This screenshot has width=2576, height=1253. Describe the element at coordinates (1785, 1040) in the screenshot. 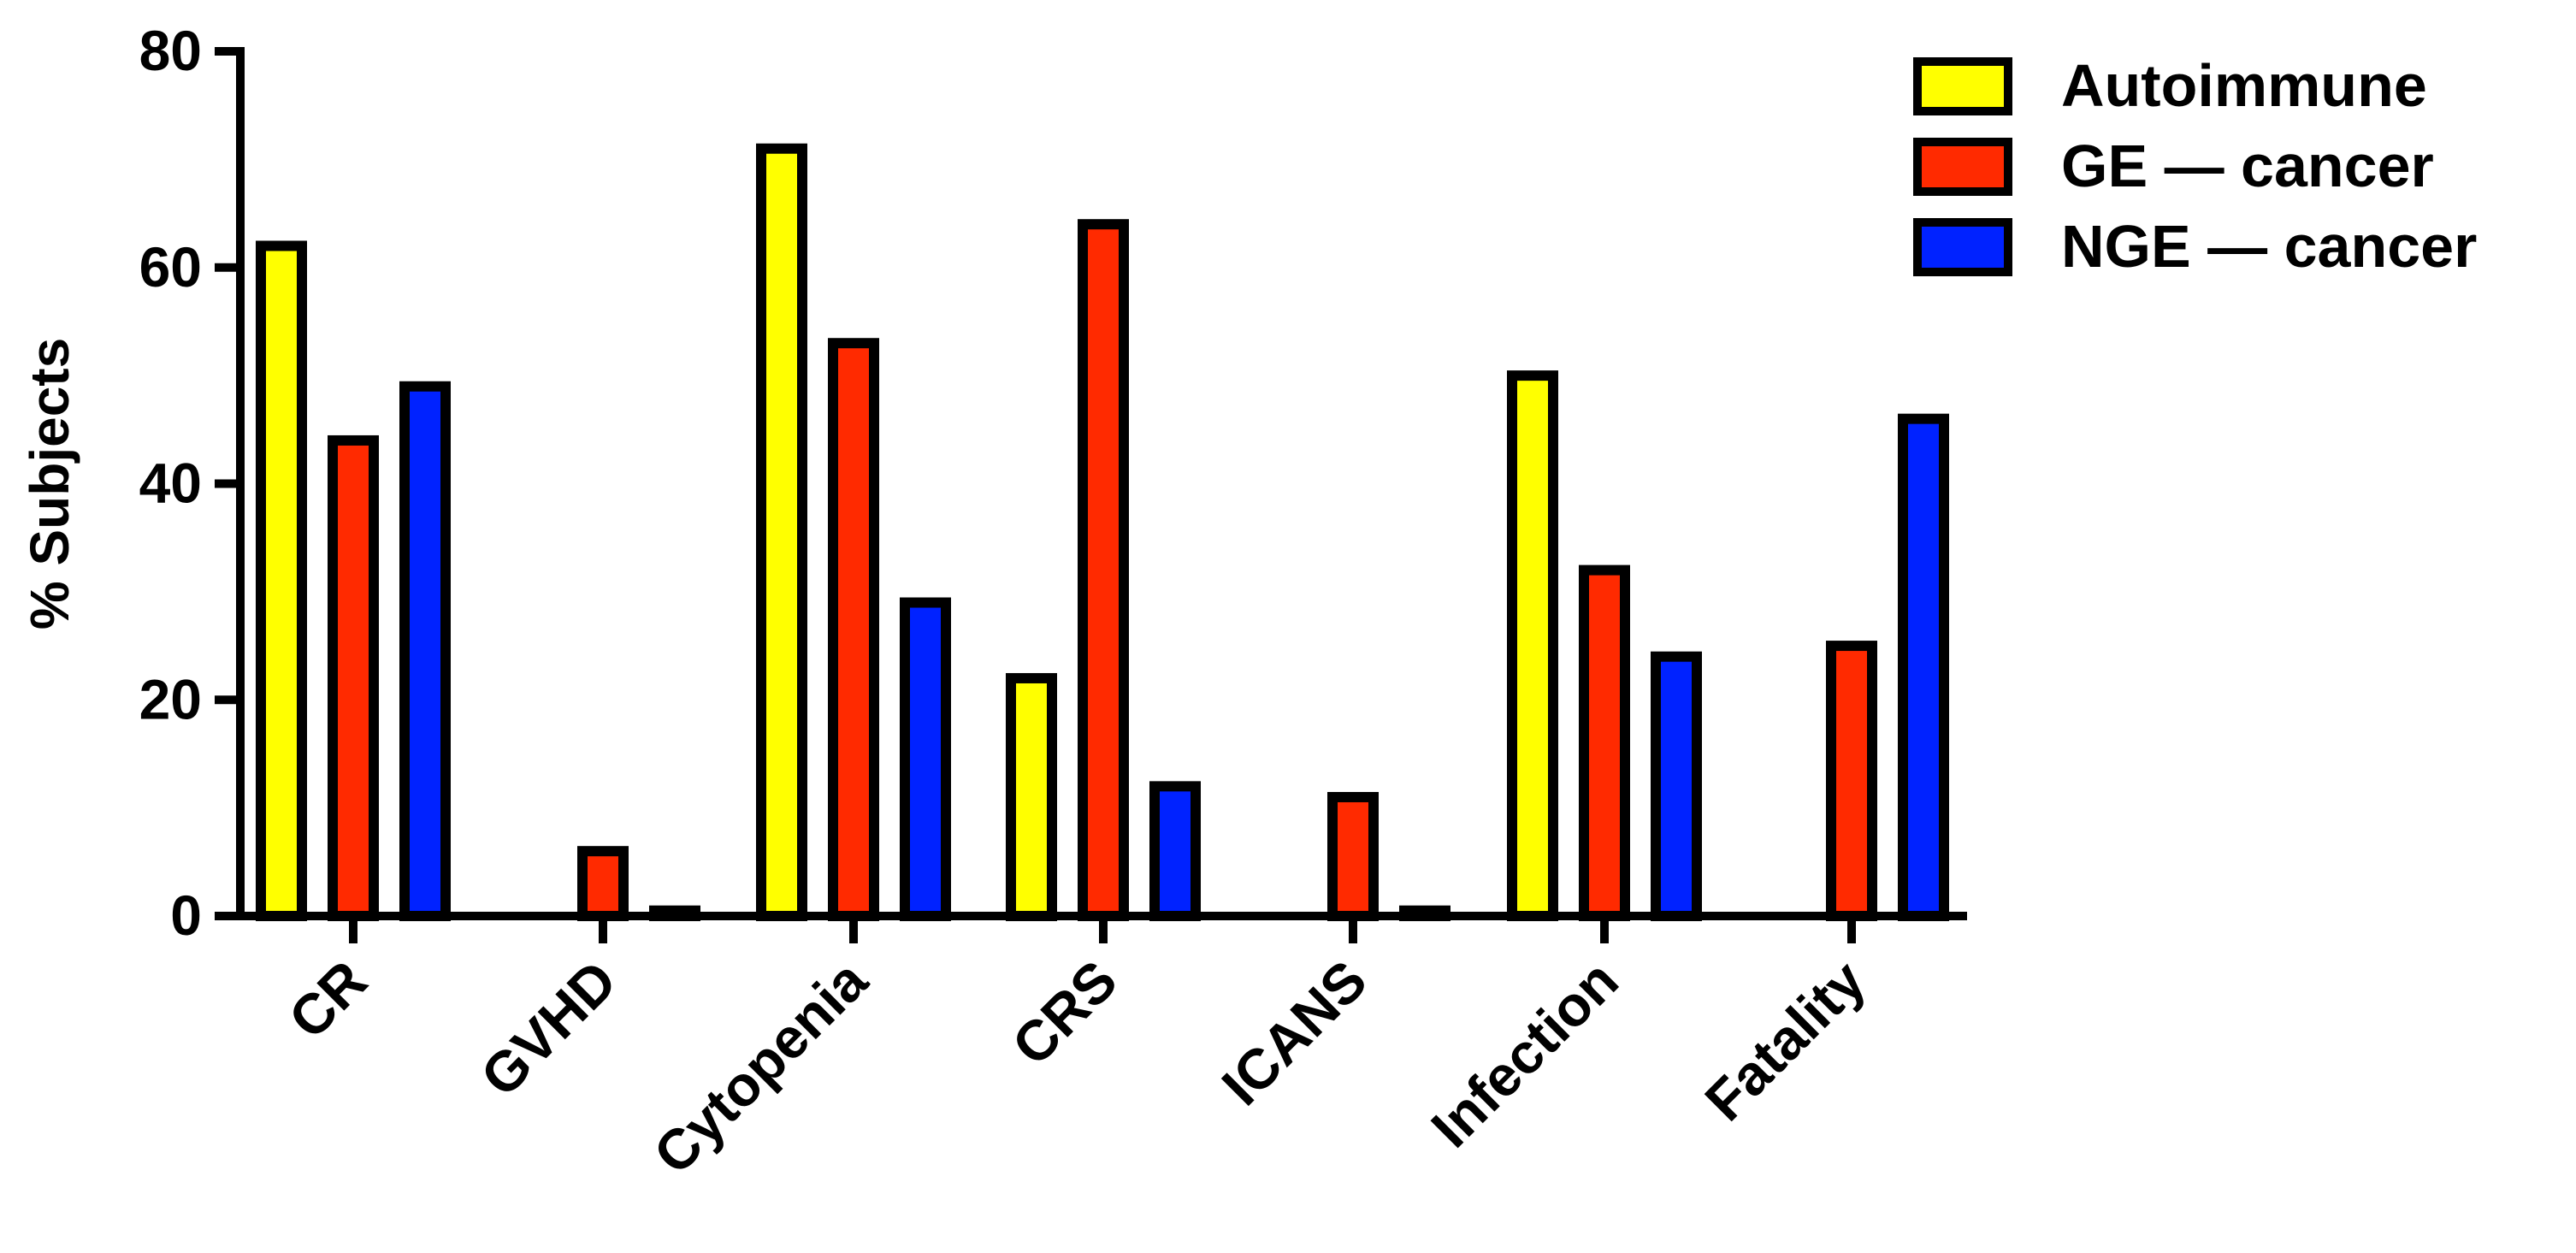

I see `x-tick-label: Fatality` at that location.